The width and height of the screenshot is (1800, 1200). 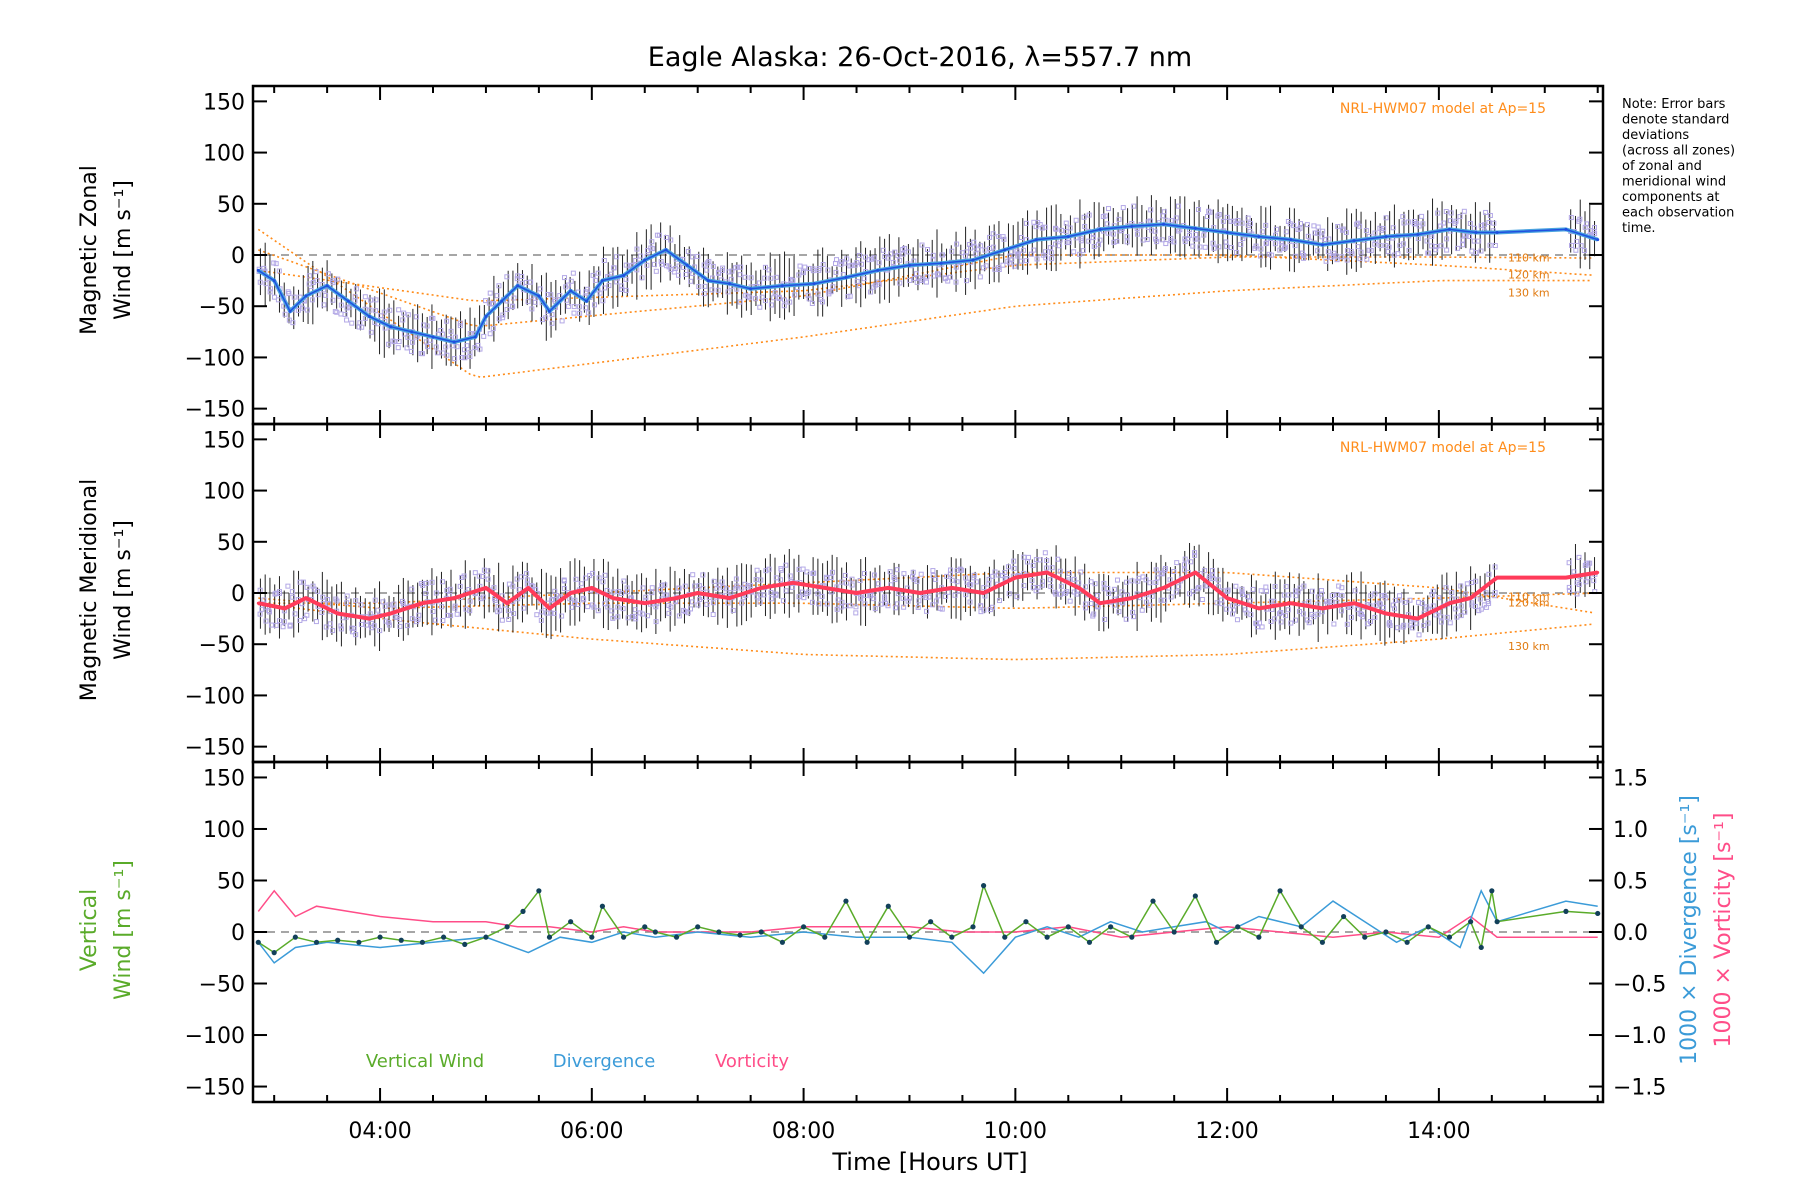 What do you see at coordinates (1529, 596) in the screenshot?
I see `model-height-label: 110 km` at bounding box center [1529, 596].